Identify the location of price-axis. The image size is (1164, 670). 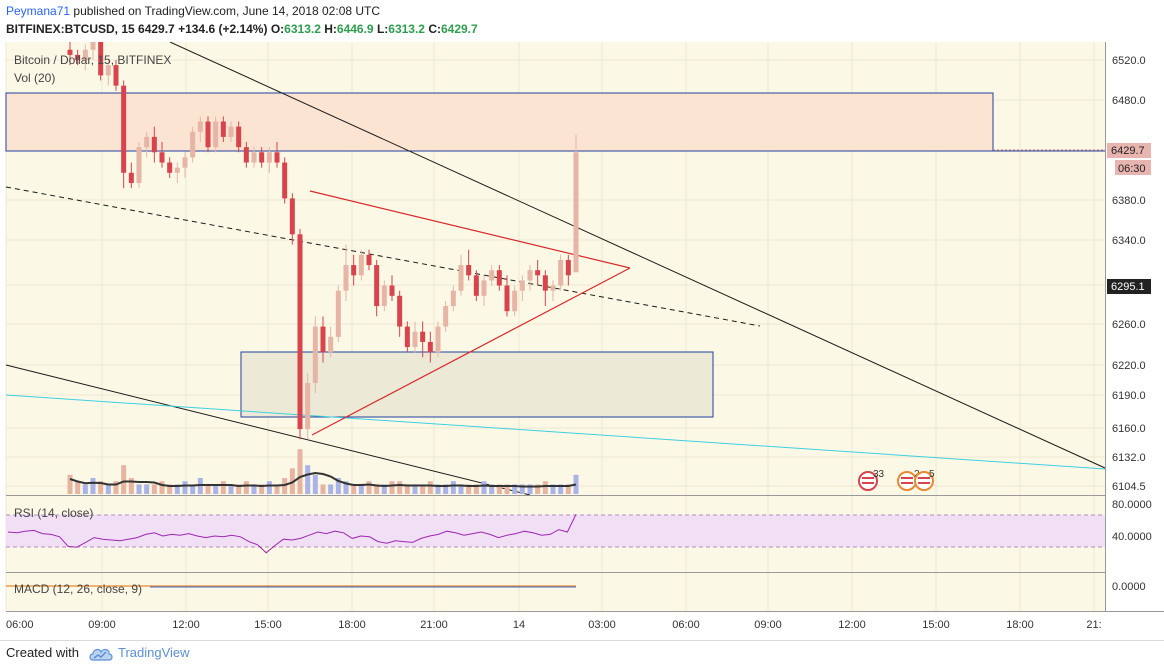
(1134, 326).